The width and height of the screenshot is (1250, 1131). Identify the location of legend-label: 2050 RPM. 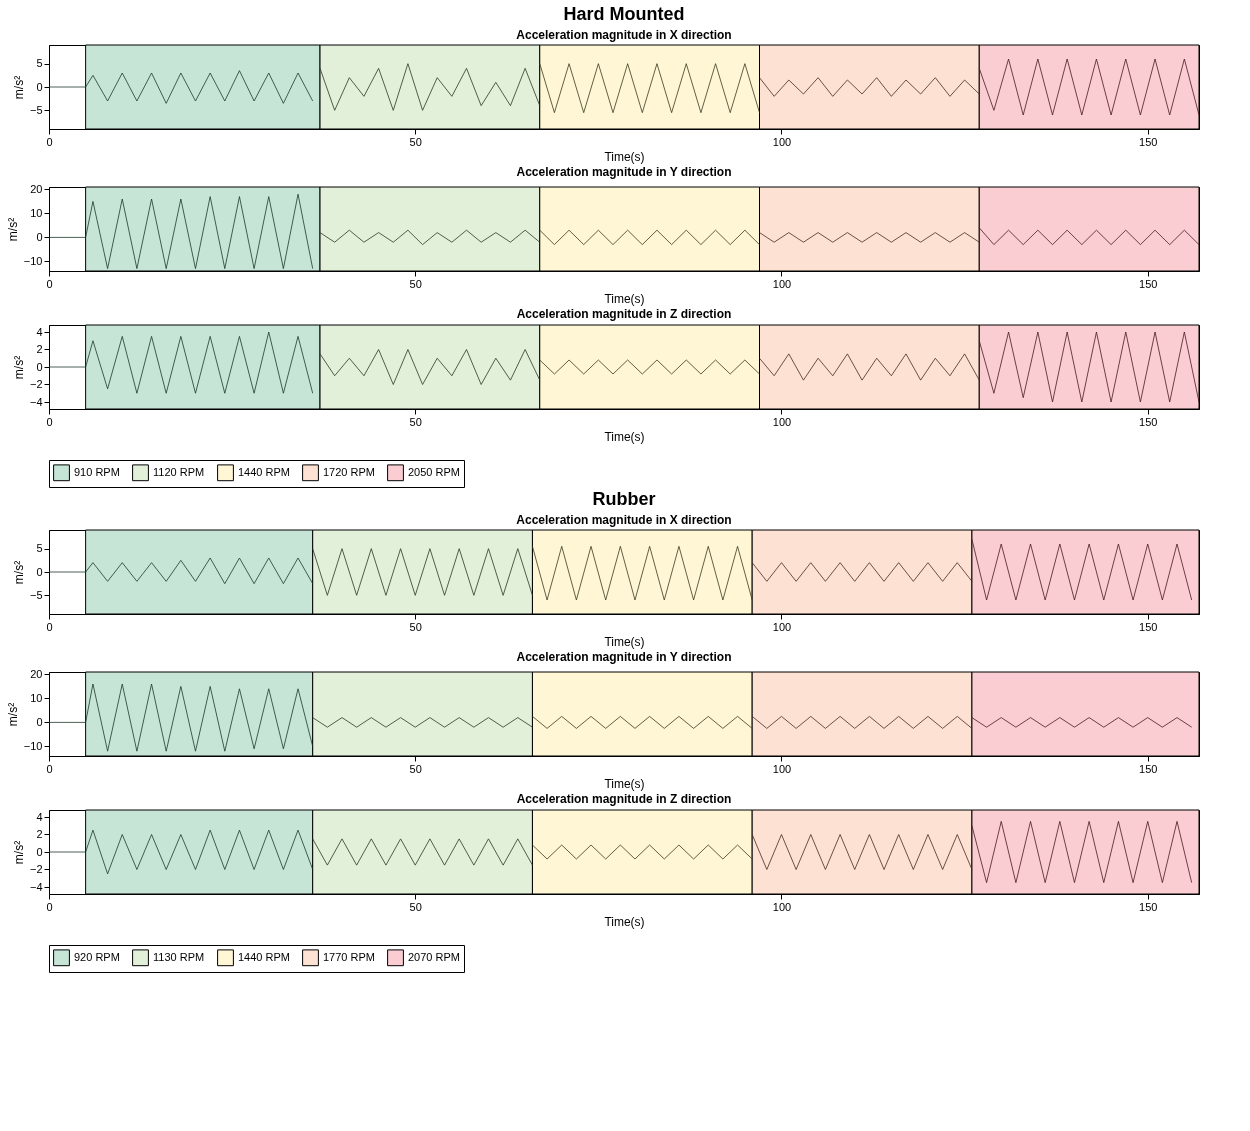
(434, 471).